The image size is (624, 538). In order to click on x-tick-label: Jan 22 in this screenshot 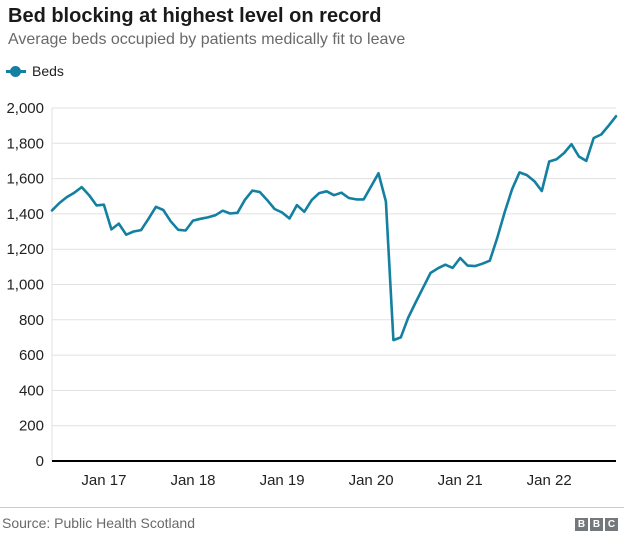, I will do `click(549, 480)`.